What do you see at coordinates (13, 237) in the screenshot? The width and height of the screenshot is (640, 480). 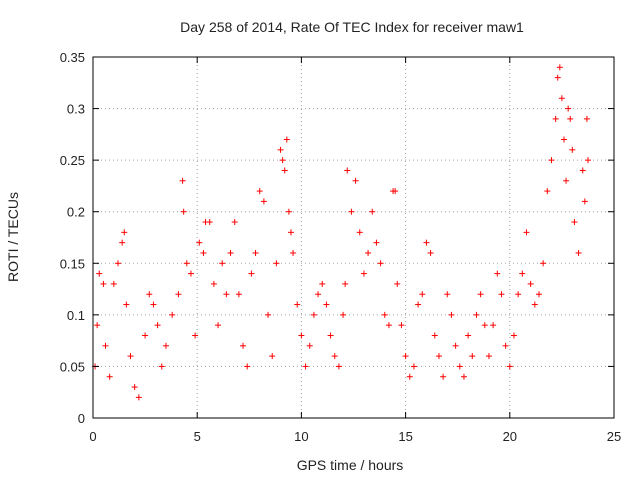 I see `y-axis-label: ROTI / TECUs` at bounding box center [13, 237].